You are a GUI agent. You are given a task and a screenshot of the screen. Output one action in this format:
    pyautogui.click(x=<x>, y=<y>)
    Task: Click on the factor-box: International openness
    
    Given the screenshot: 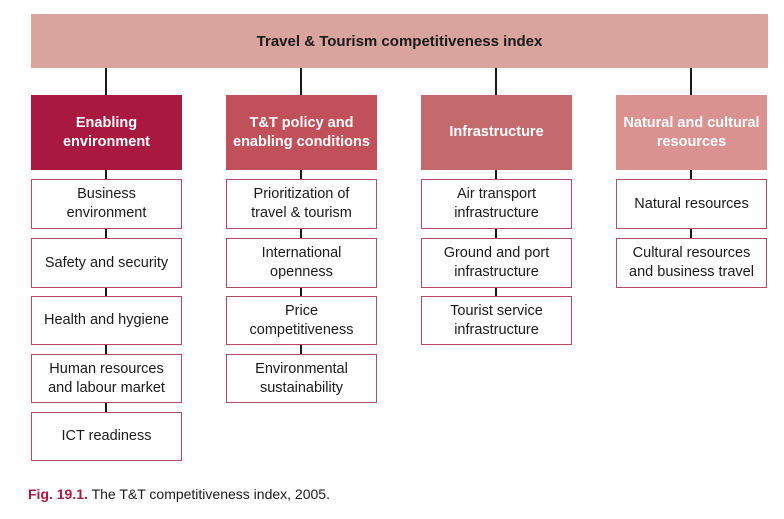 What is the action you would take?
    pyautogui.click(x=301, y=263)
    